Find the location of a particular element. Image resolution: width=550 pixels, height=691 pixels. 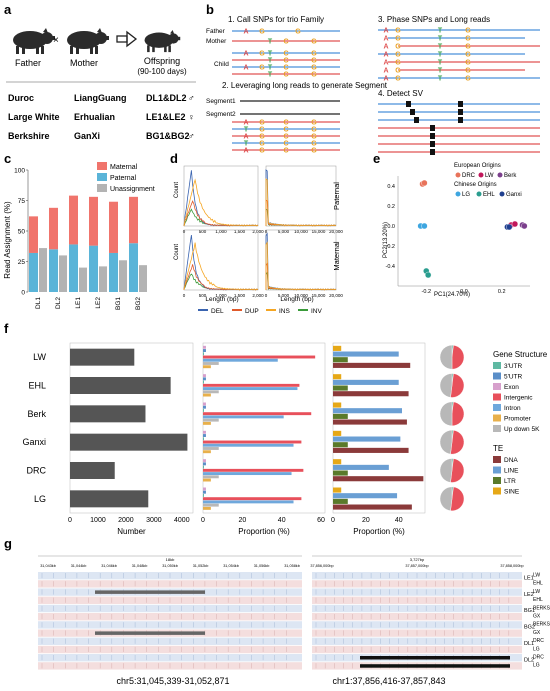

legend-inv-text: INV is located at coordinates (317, 311).